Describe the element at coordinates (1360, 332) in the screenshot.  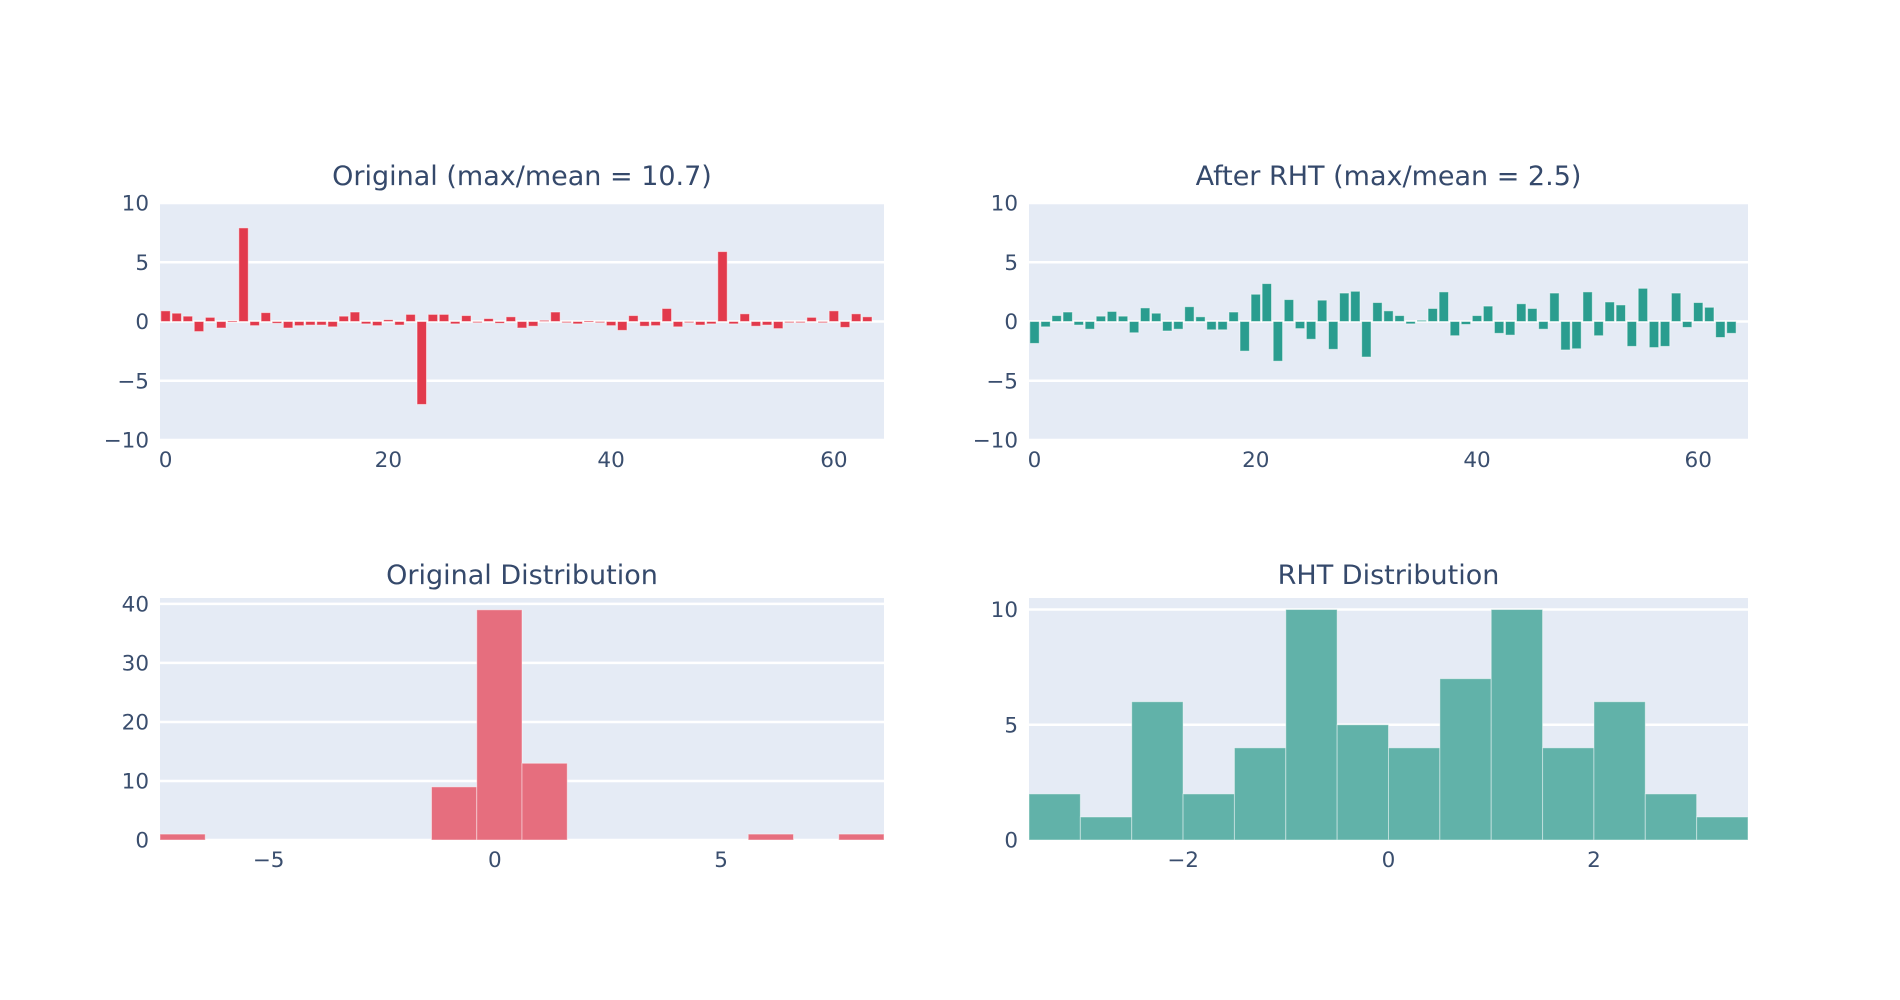
I see `rht-signal-plot: 0 20 40 60 −10 −5 0 5 10` at that location.